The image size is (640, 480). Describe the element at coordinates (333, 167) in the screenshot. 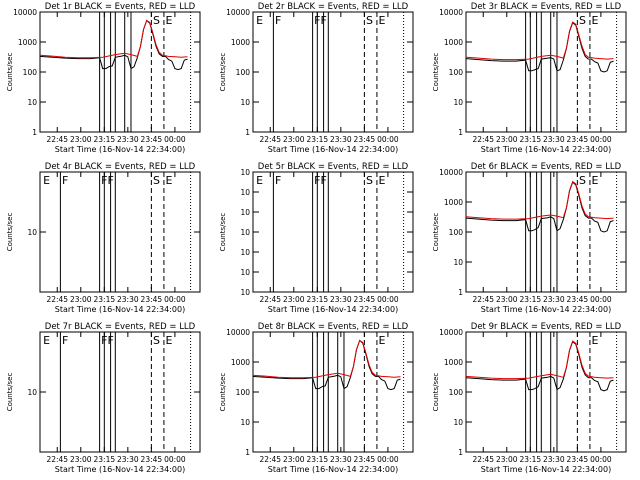

I see `panel-title: Det 5r BLACK = Events, RED = LLD` at that location.